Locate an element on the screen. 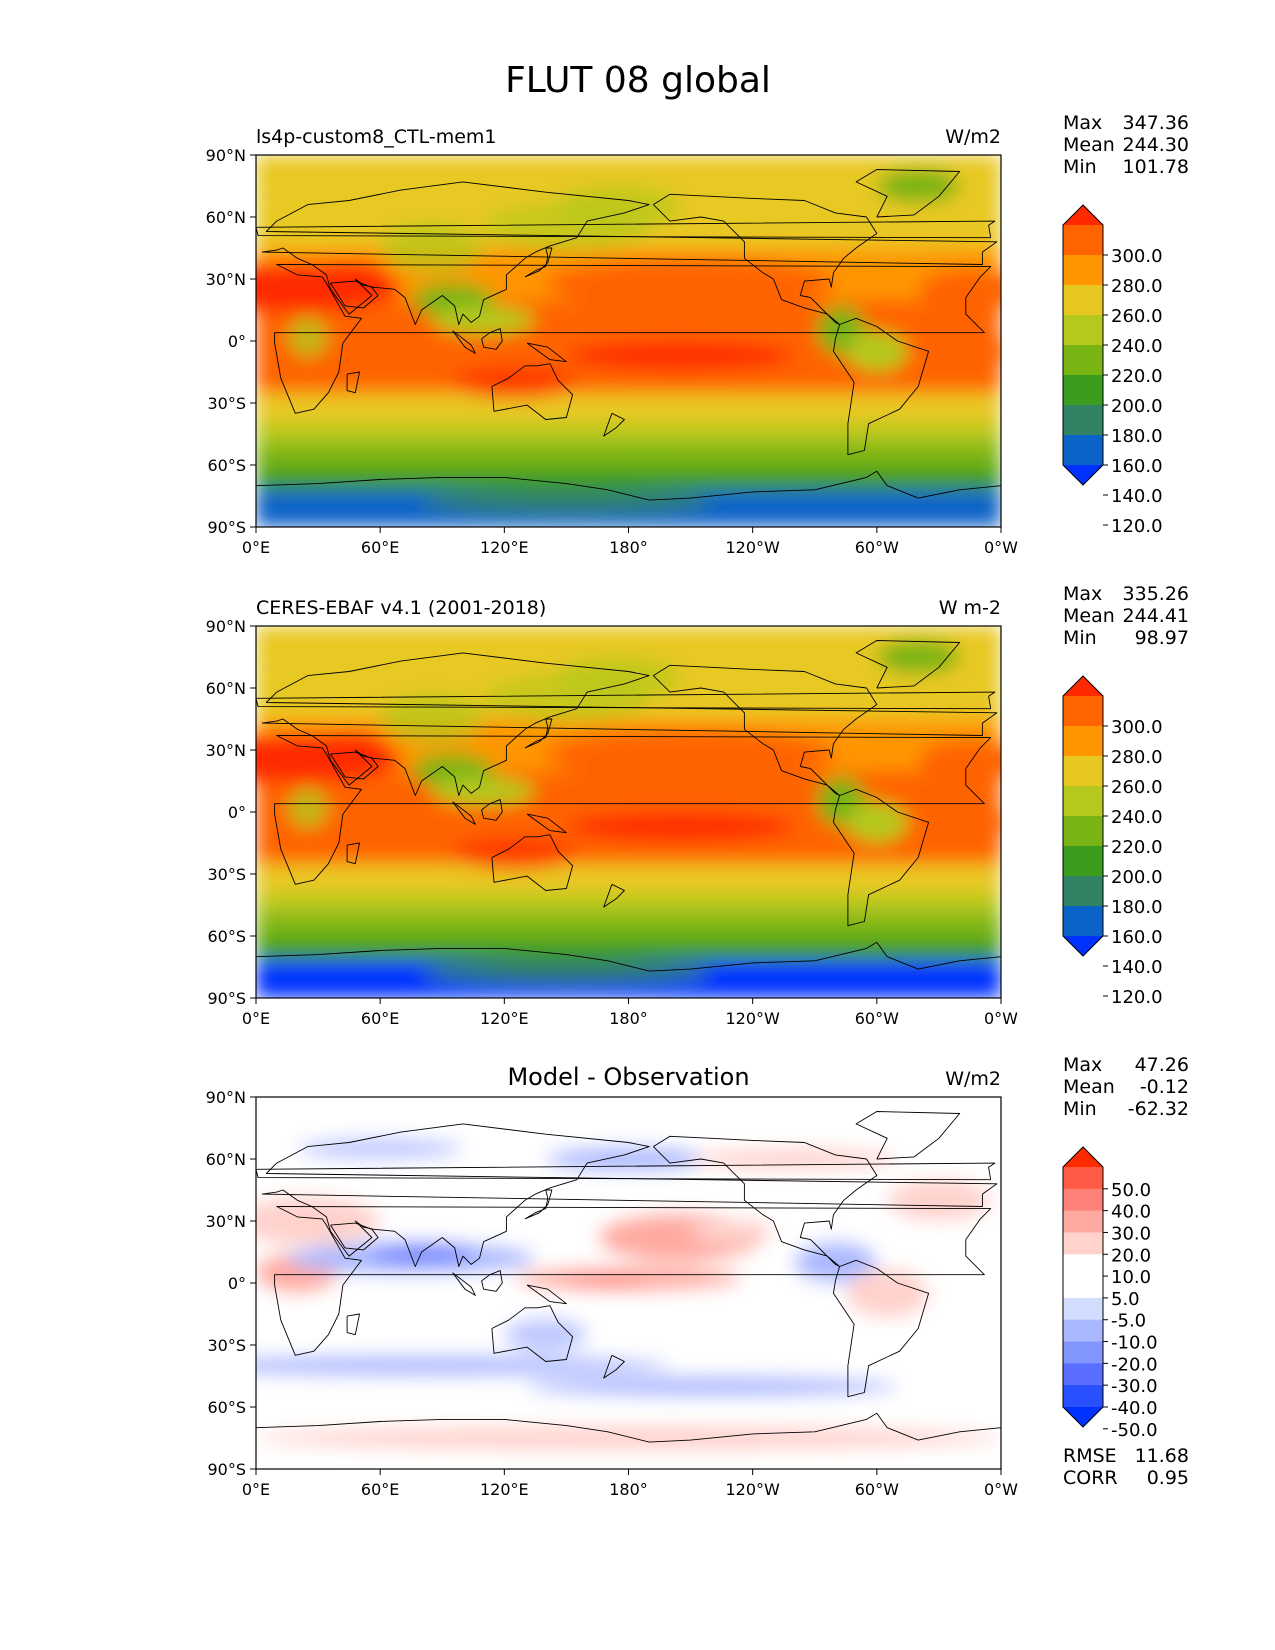 The image size is (1275, 1650). stat-label: RMSE is located at coordinates (1090, 1456).